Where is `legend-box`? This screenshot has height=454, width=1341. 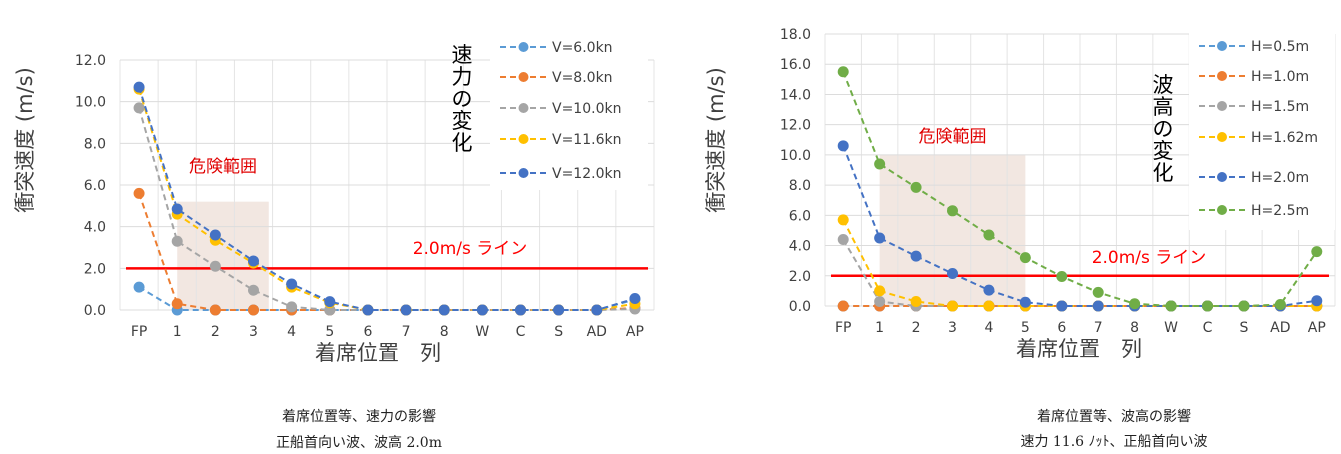
legend-box is located at coordinates (569, 102).